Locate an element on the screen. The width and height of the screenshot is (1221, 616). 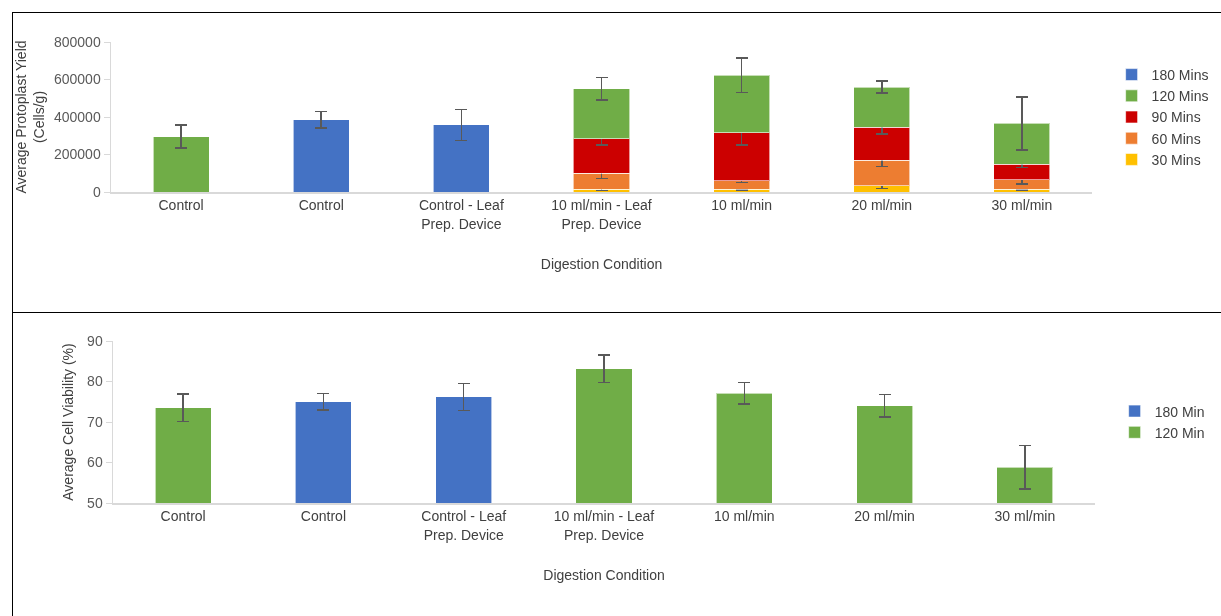
legend-label: 90 Mins is located at coordinates (1176, 117).